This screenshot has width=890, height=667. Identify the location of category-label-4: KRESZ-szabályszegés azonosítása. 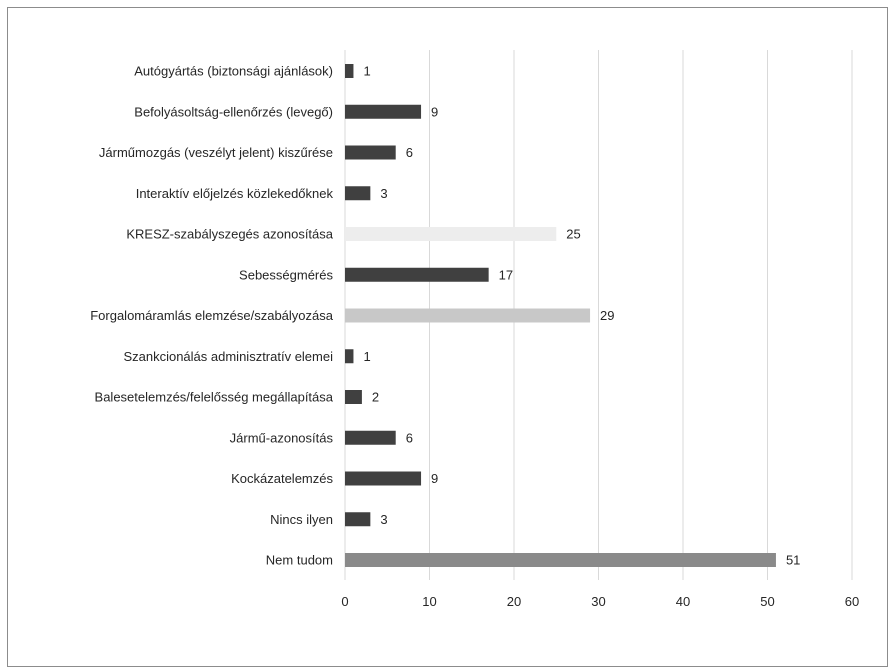
(229, 234).